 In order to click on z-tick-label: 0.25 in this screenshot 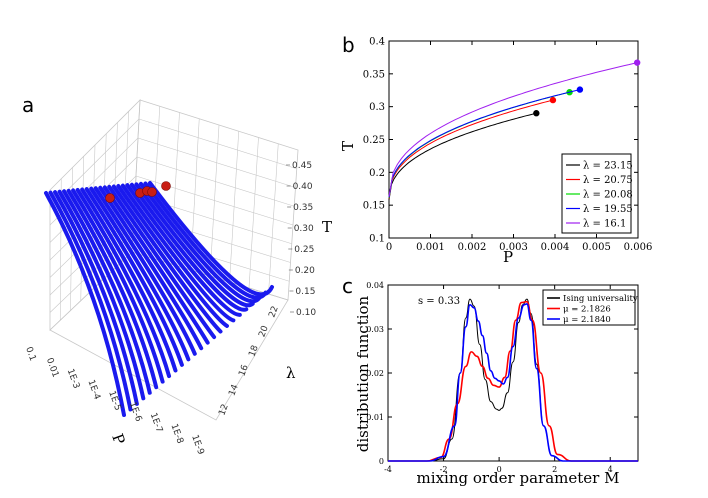, I will do `click(304, 250)`.